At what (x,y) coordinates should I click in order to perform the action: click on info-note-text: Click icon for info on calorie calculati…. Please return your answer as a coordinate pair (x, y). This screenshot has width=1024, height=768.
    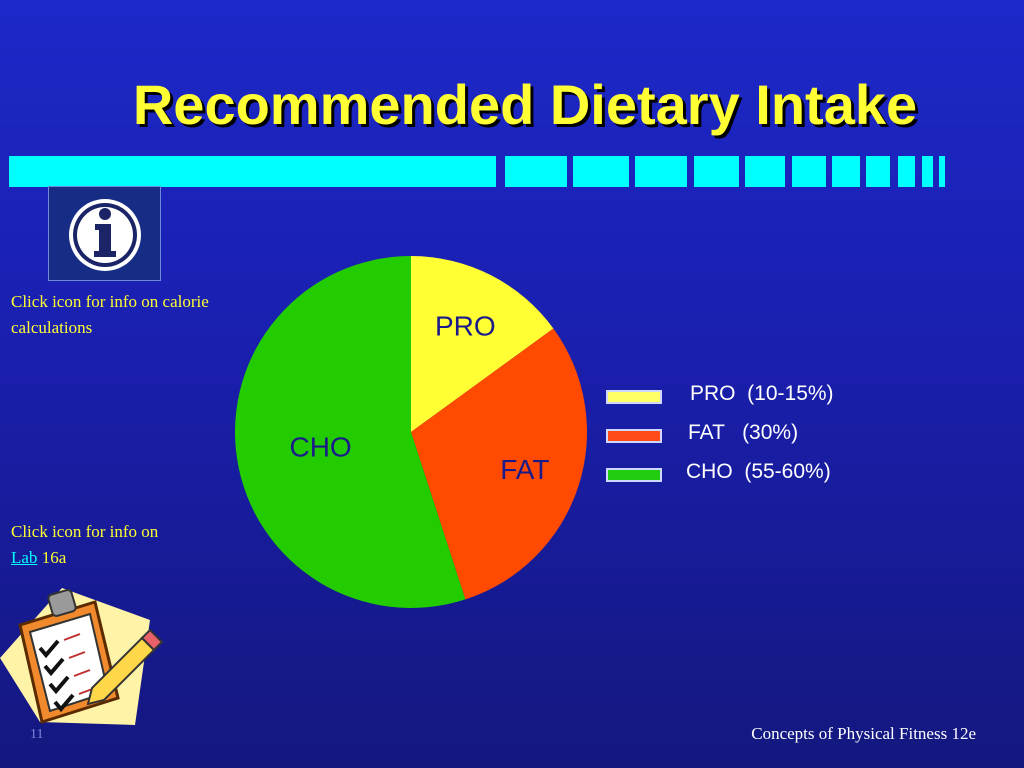
    Looking at the image, I should click on (110, 314).